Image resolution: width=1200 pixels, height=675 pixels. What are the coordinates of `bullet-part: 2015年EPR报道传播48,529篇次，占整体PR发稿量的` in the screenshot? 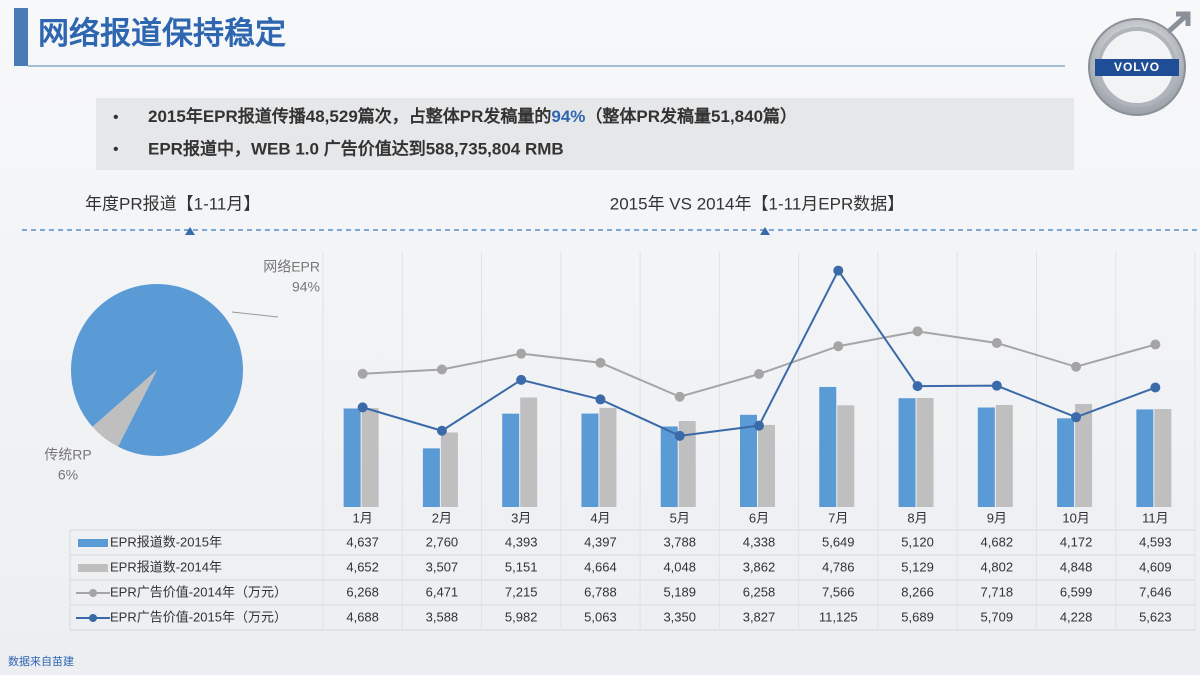 It's located at (349, 116).